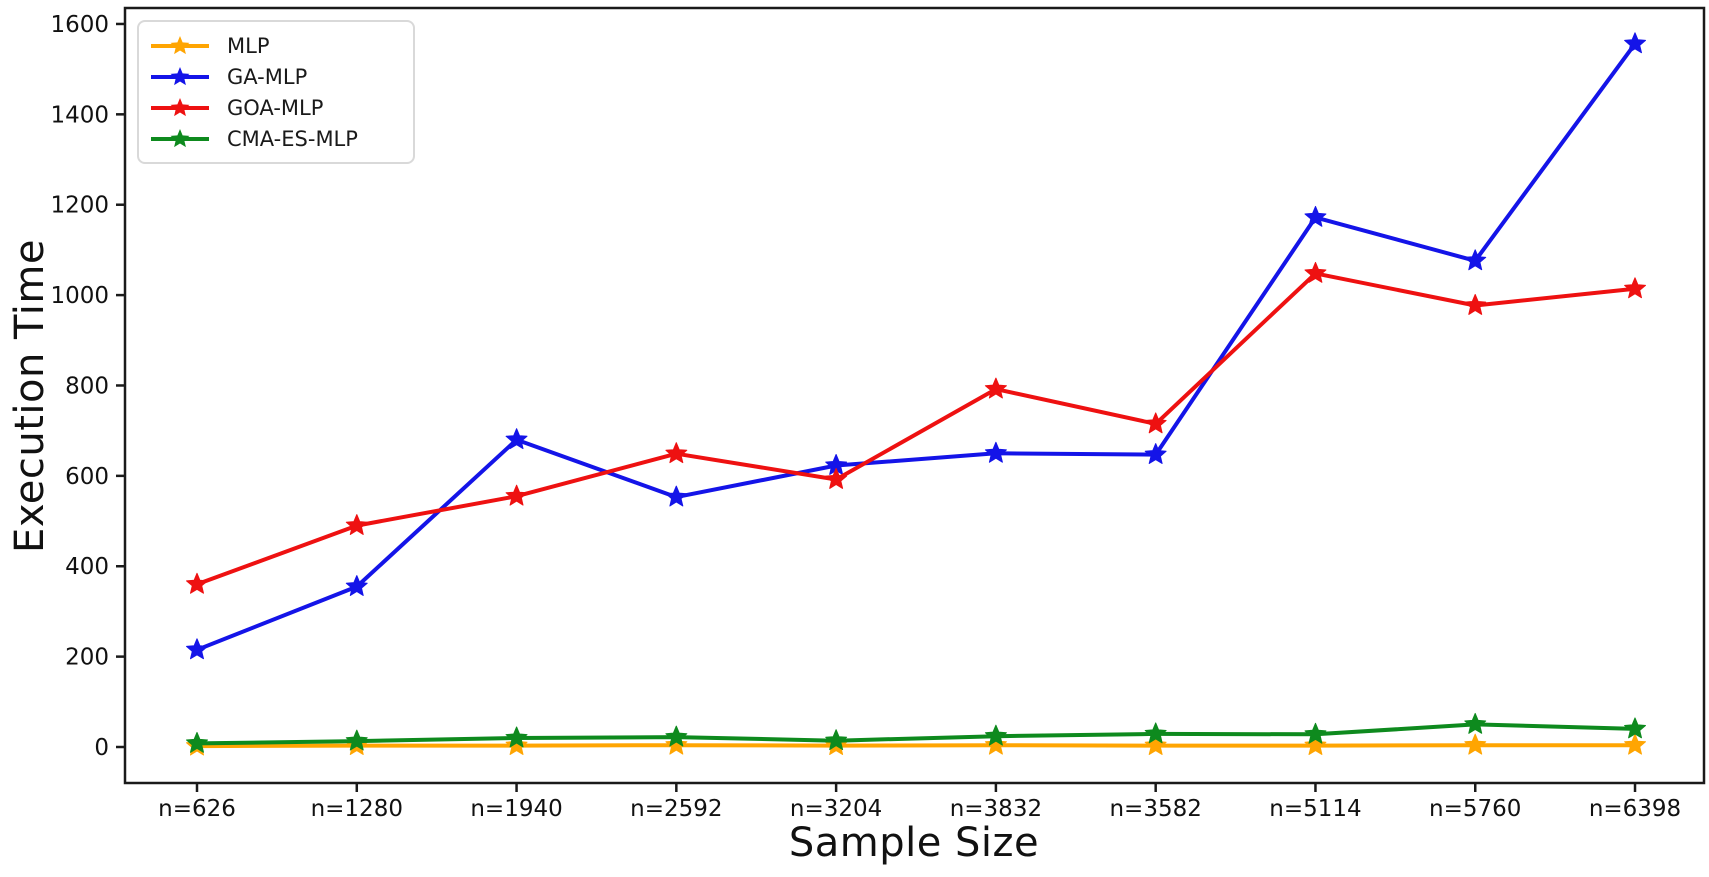 Image resolution: width=1709 pixels, height=877 pixels. What do you see at coordinates (516, 809) in the screenshot?
I see `x-tick-label: n=1940` at bounding box center [516, 809].